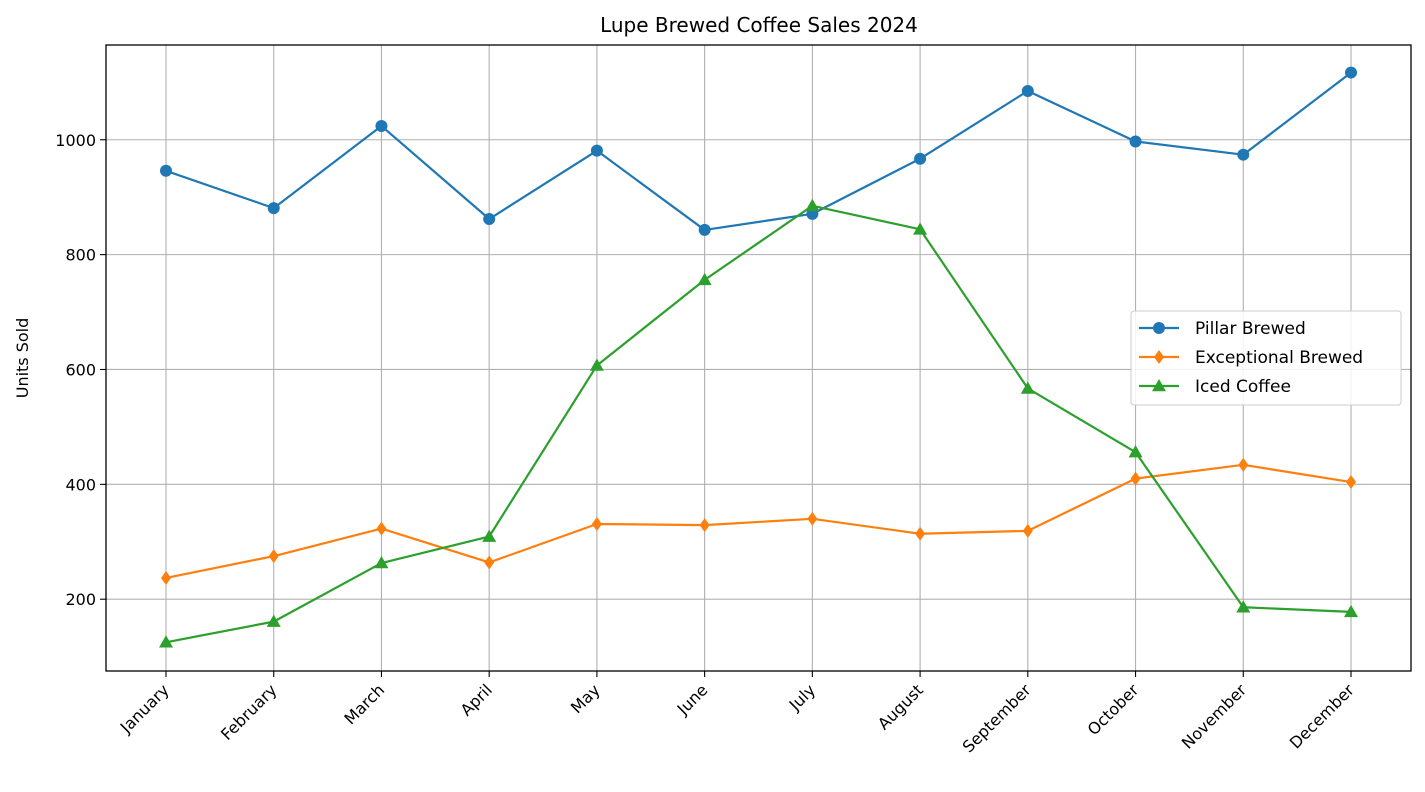 The width and height of the screenshot is (1425, 792). What do you see at coordinates (273, 620) in the screenshot?
I see `data-point-iced-coffee-february` at bounding box center [273, 620].